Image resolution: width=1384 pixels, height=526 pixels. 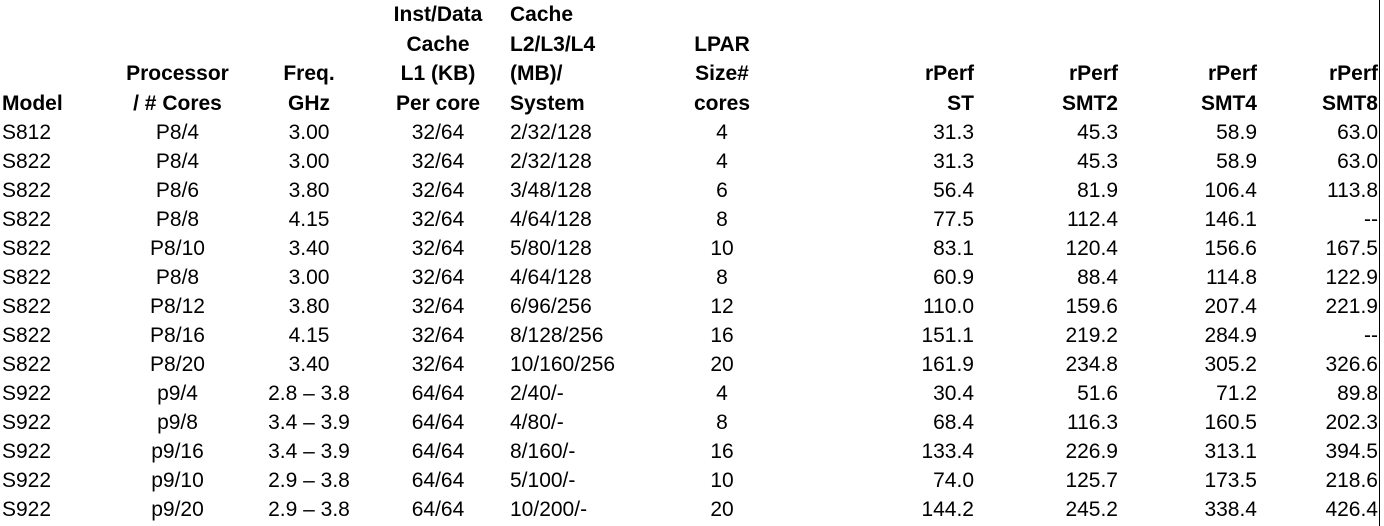 I want to click on cell-smt2: 116.3, so click(x=1092, y=422).